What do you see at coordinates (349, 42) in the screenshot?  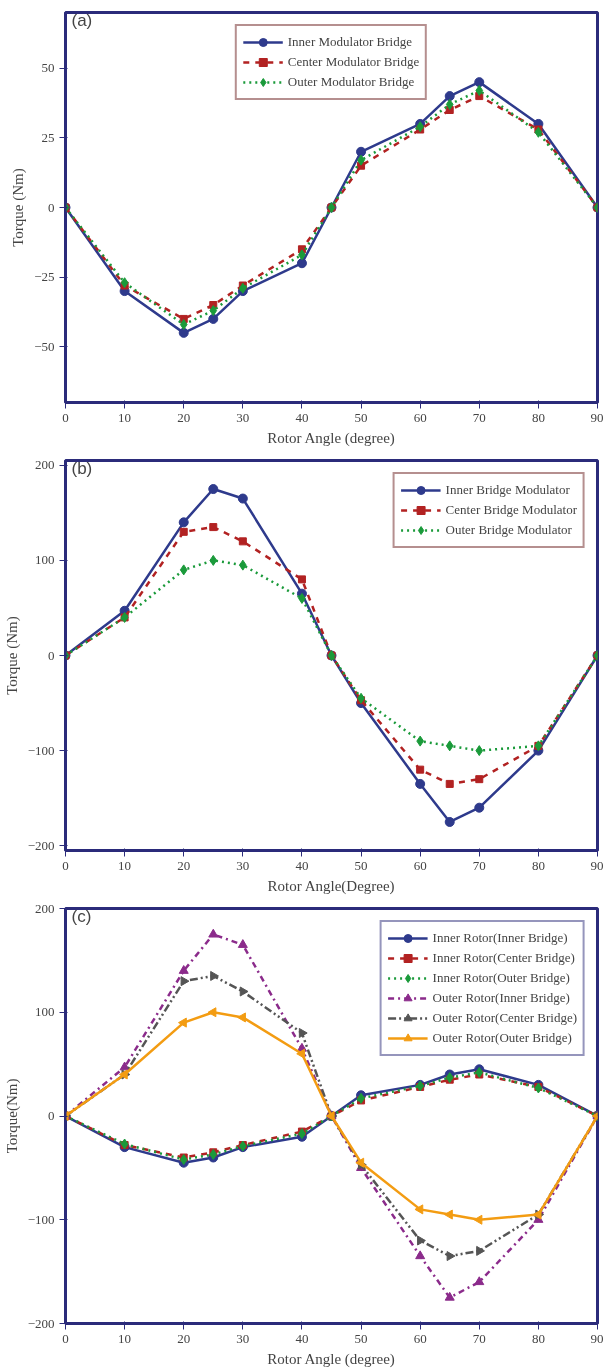 I see `legend-label: Inner Modulator Bridge` at bounding box center [349, 42].